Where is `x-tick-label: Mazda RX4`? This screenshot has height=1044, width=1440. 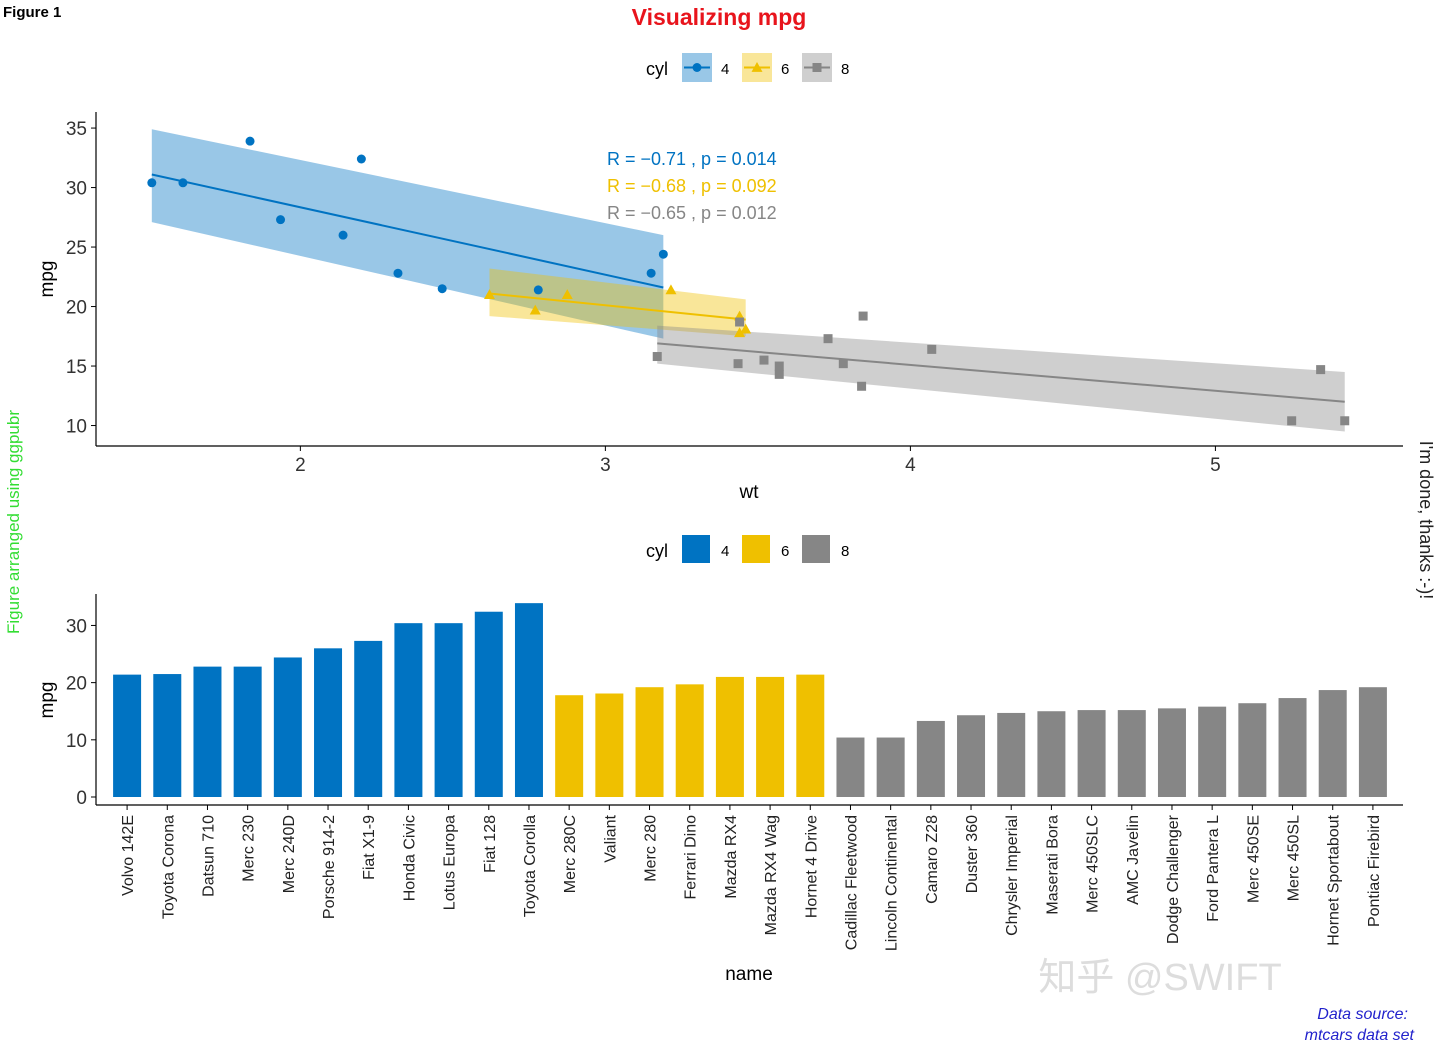 x-tick-label: Mazda RX4 is located at coordinates (731, 857).